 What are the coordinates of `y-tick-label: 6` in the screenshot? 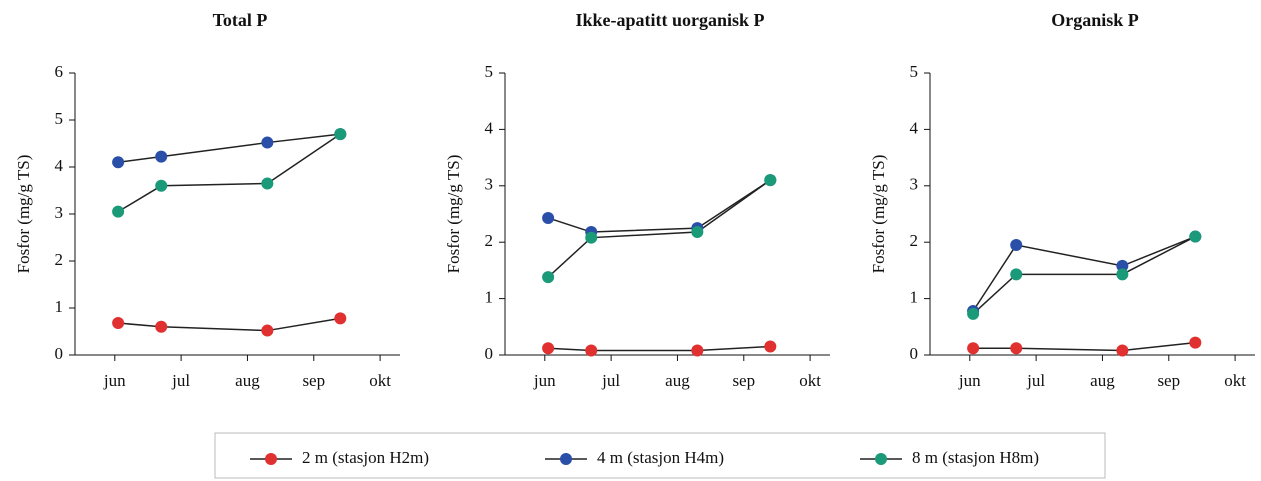 It's located at (59, 71).